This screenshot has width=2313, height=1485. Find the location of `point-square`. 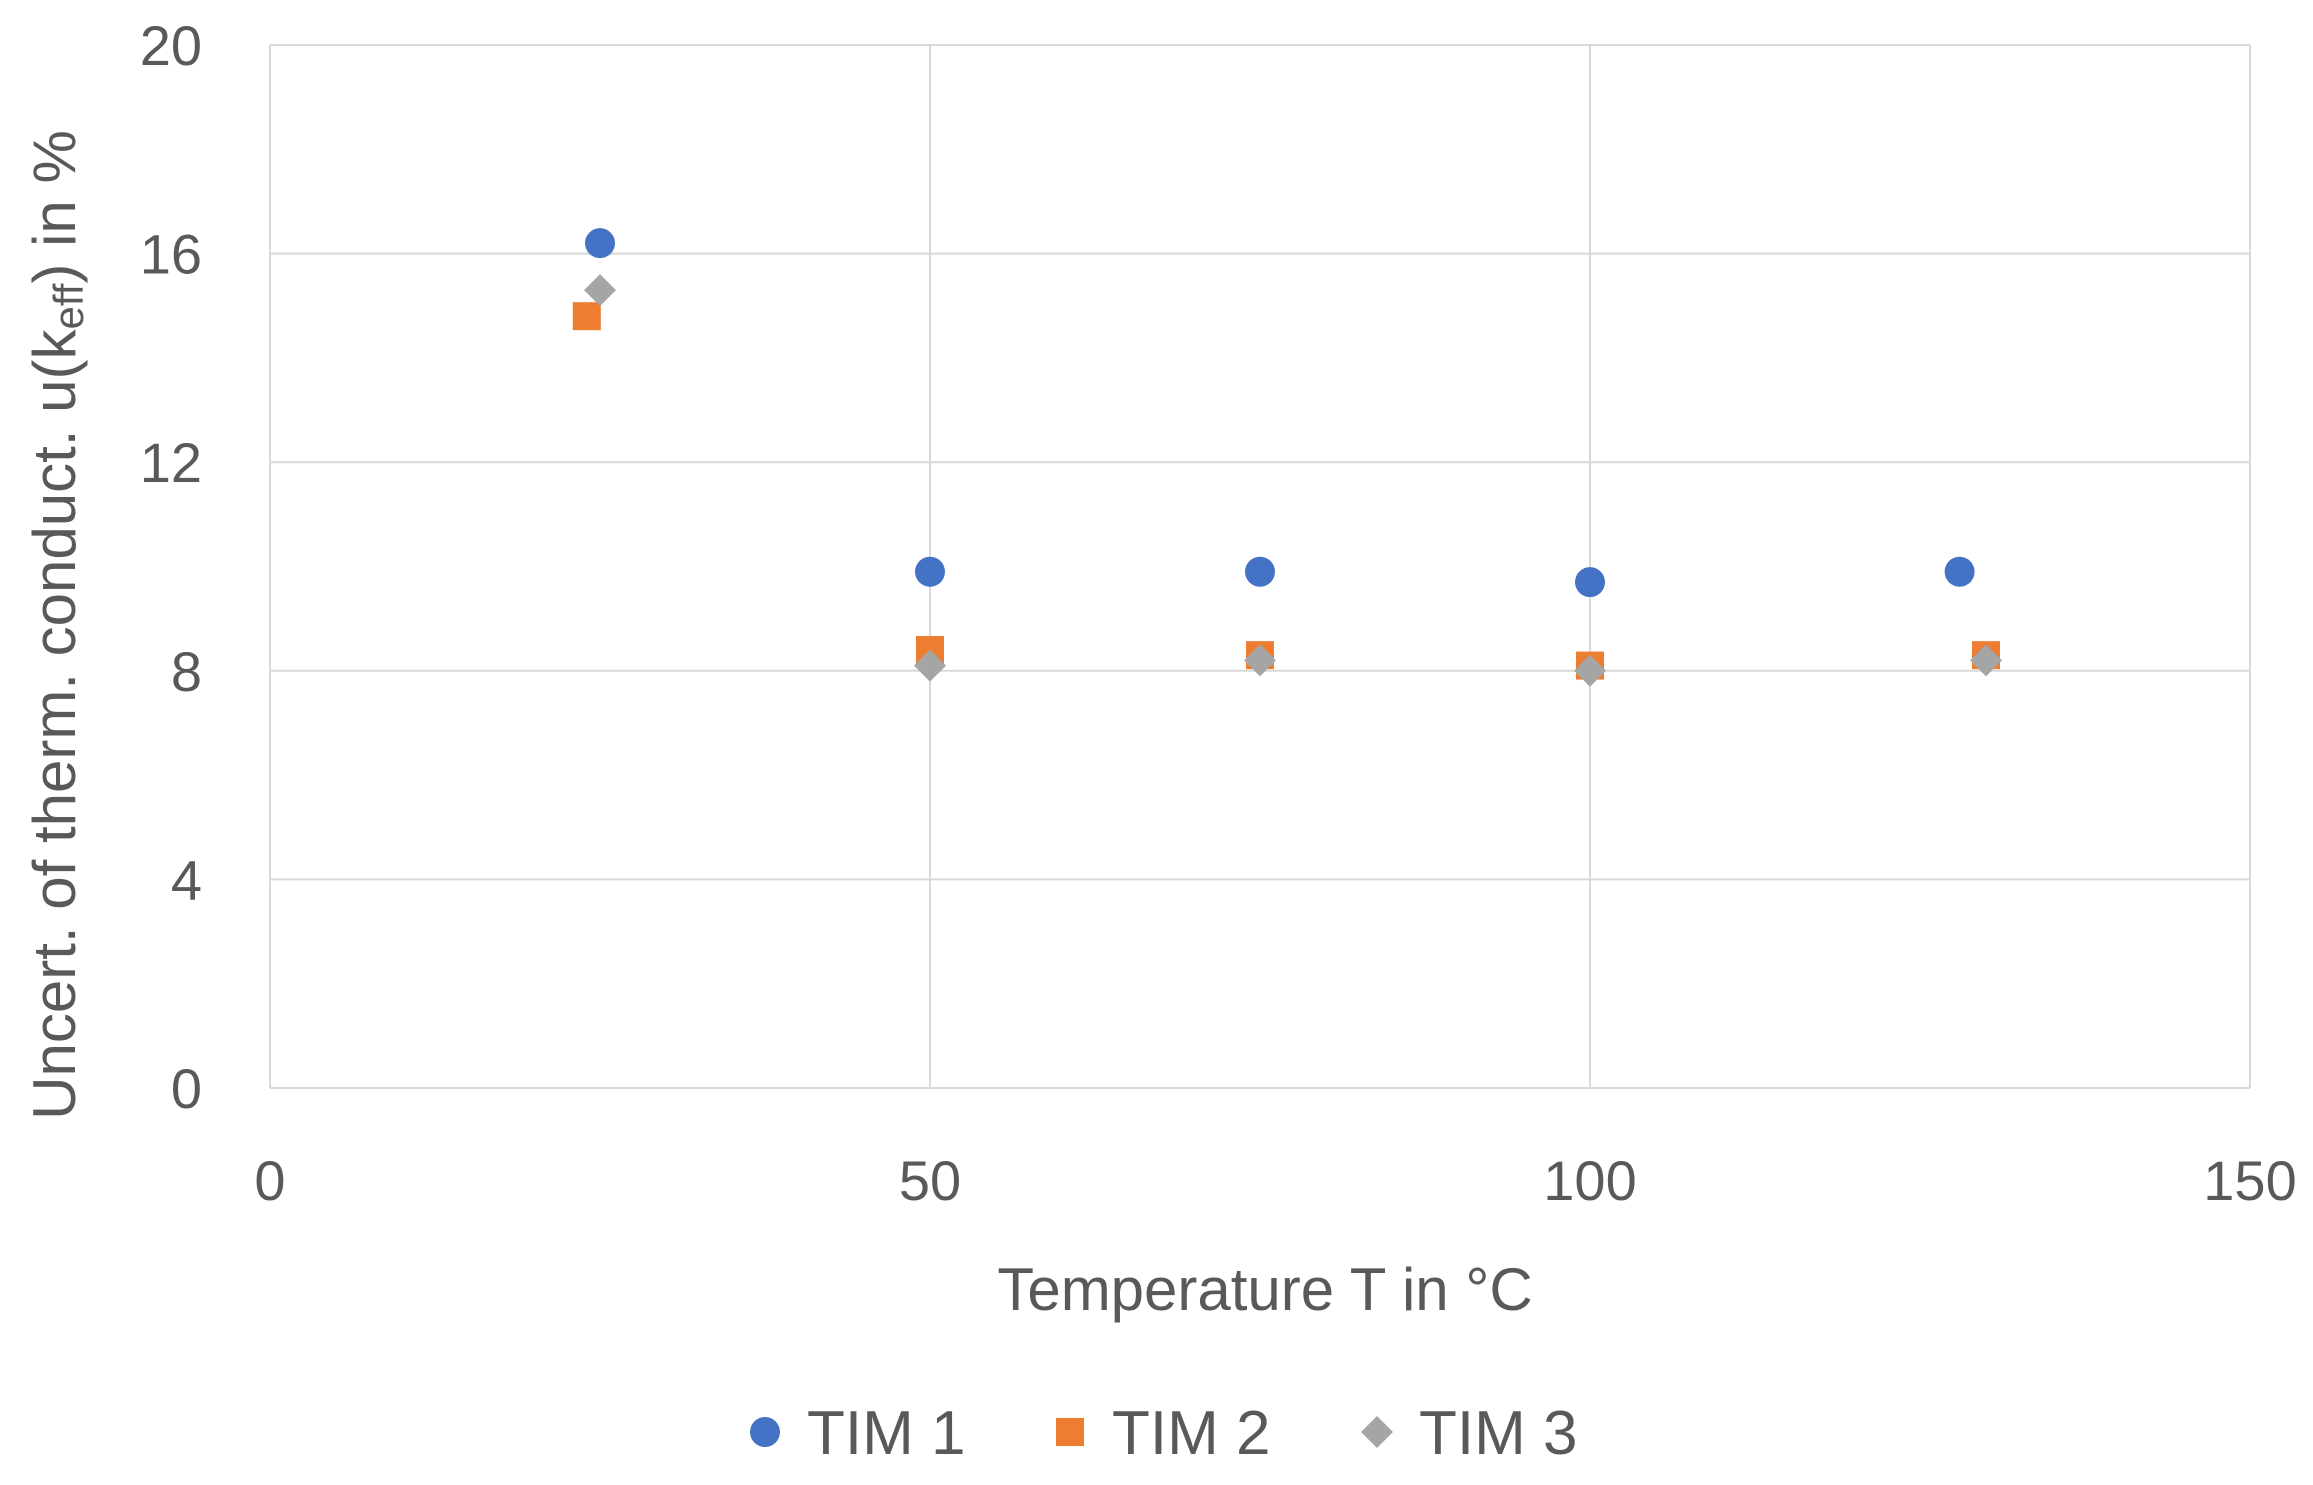

point-square is located at coordinates (586, 316).